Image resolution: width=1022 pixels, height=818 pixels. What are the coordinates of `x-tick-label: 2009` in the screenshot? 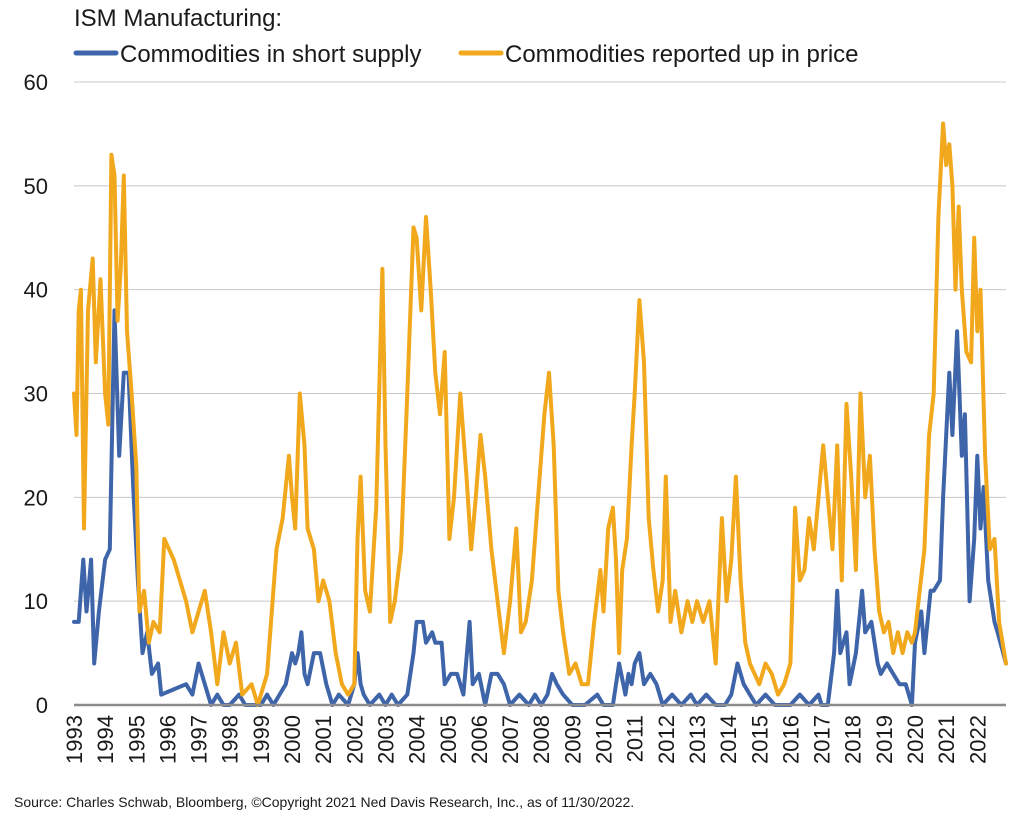 It's located at (572, 739).